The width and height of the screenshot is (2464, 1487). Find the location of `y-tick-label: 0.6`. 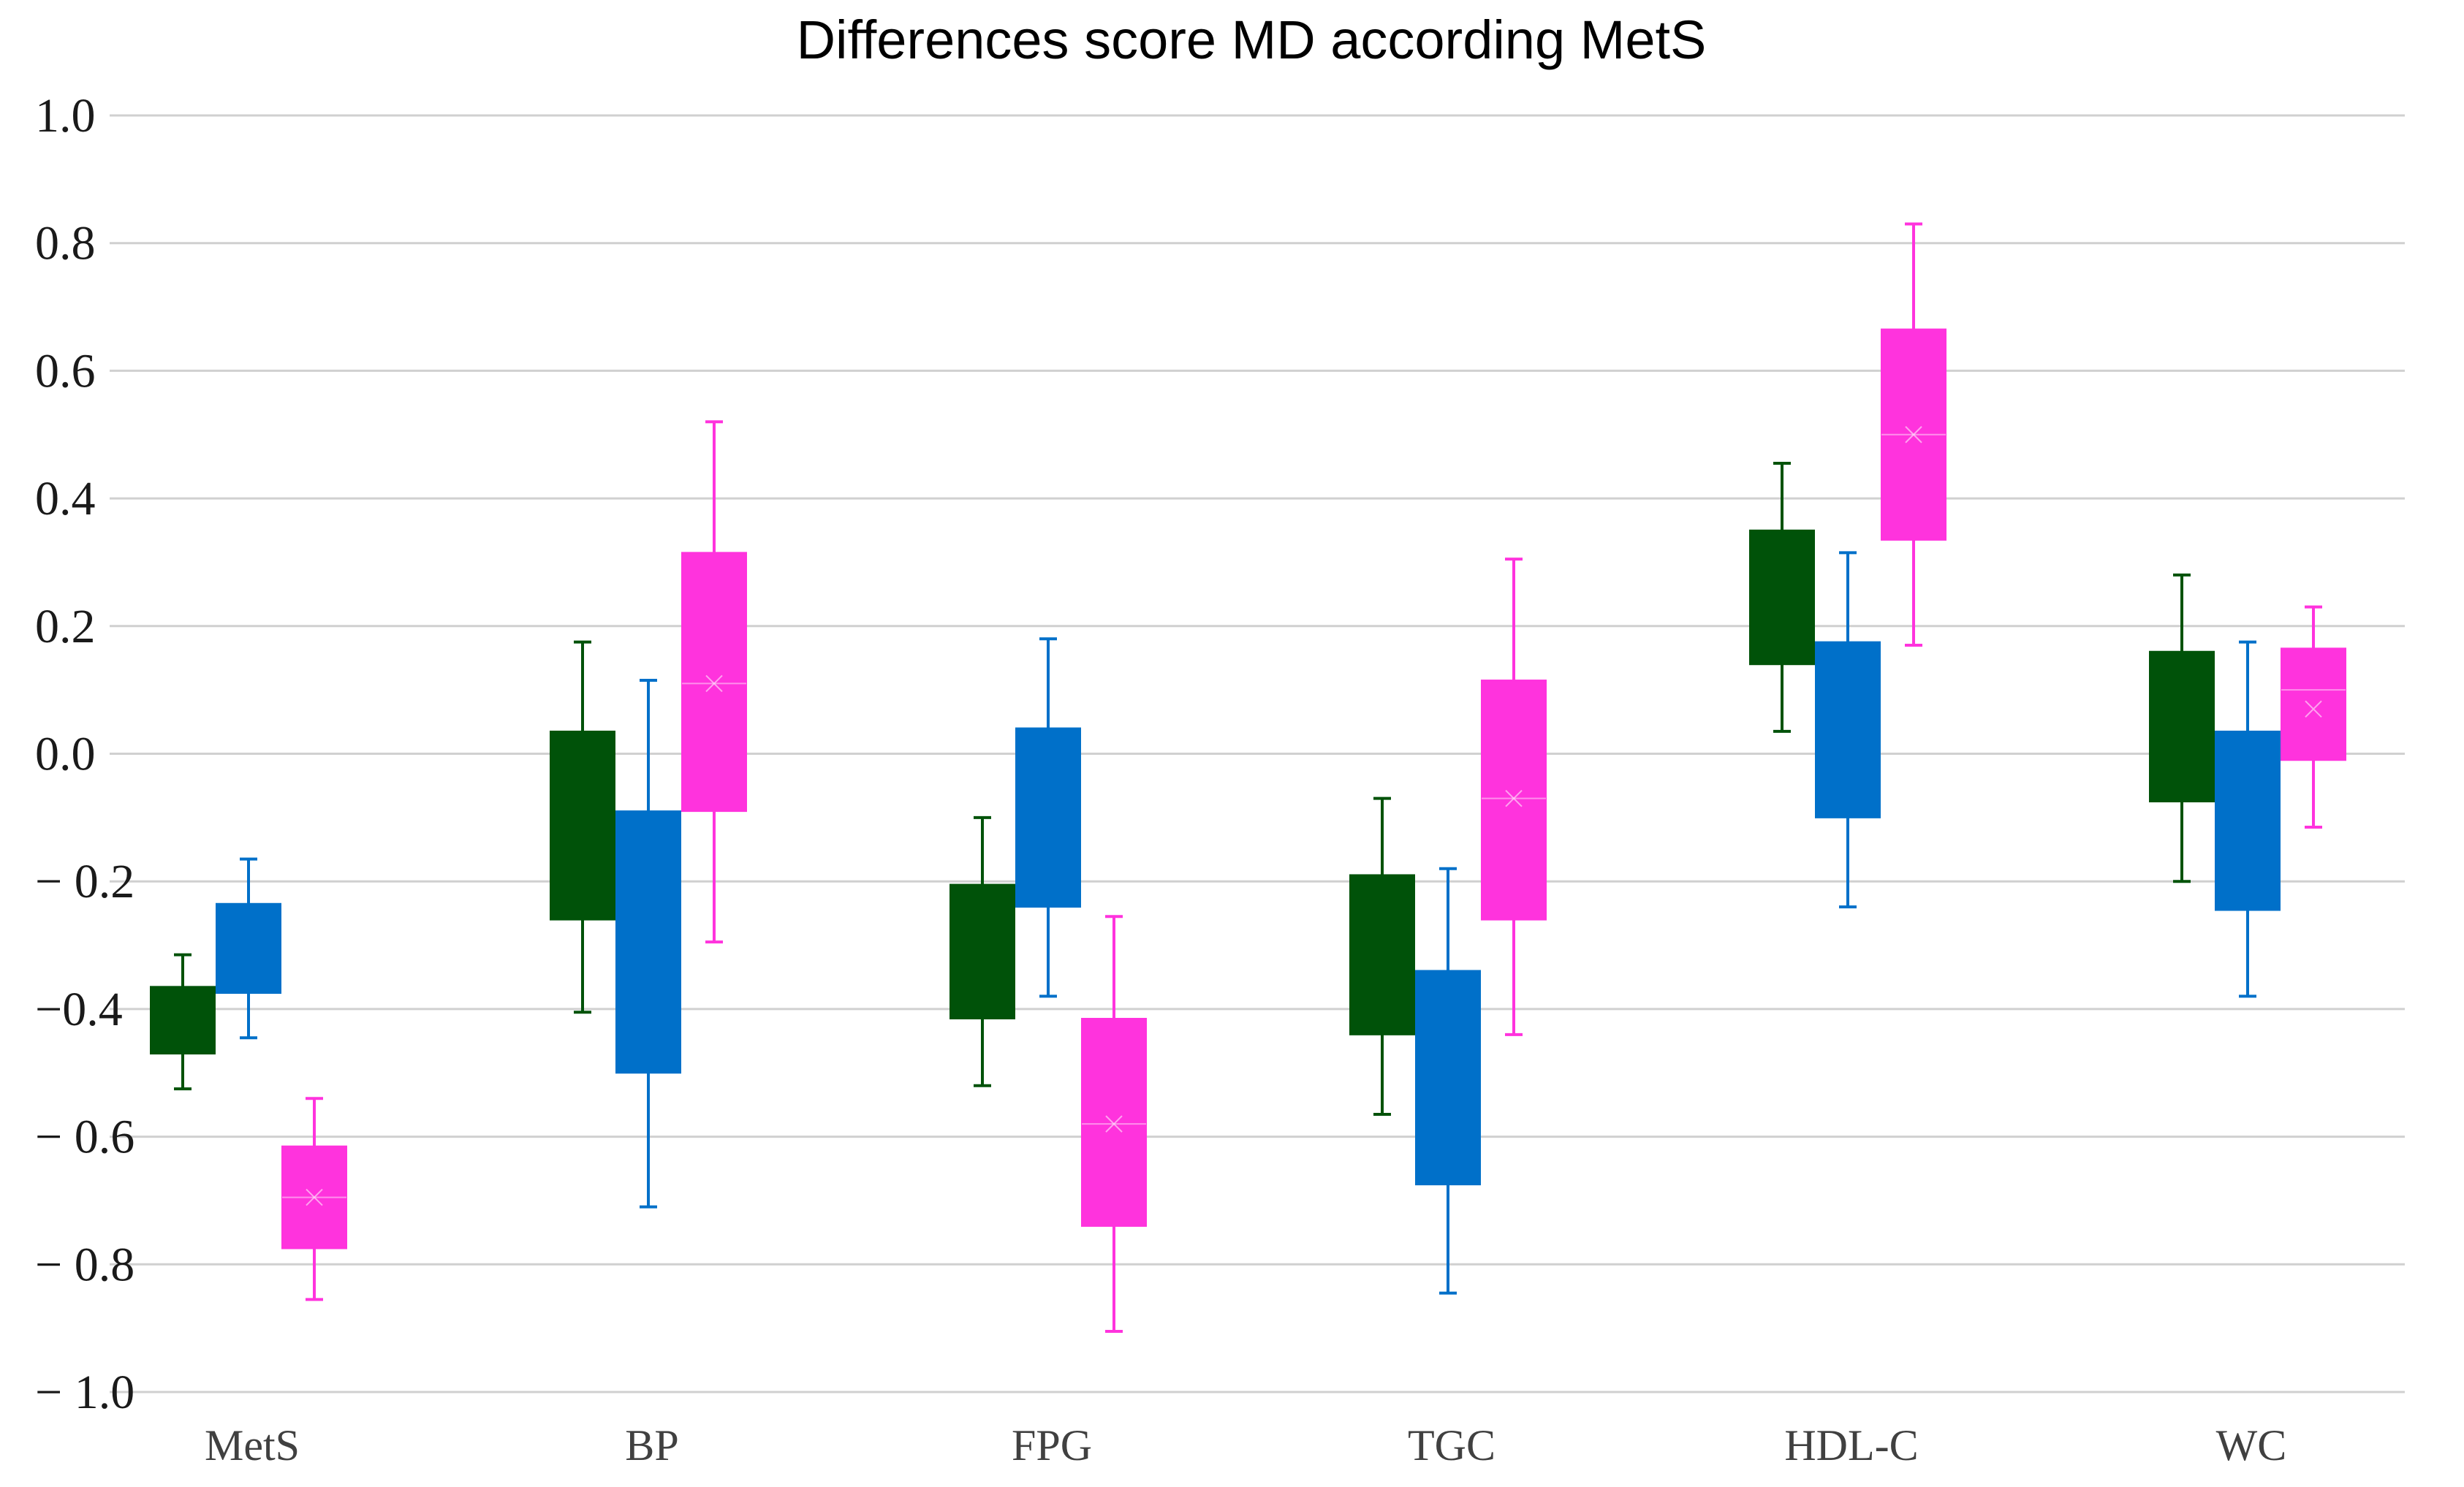

y-tick-label: 0.6 is located at coordinates (65, 371).